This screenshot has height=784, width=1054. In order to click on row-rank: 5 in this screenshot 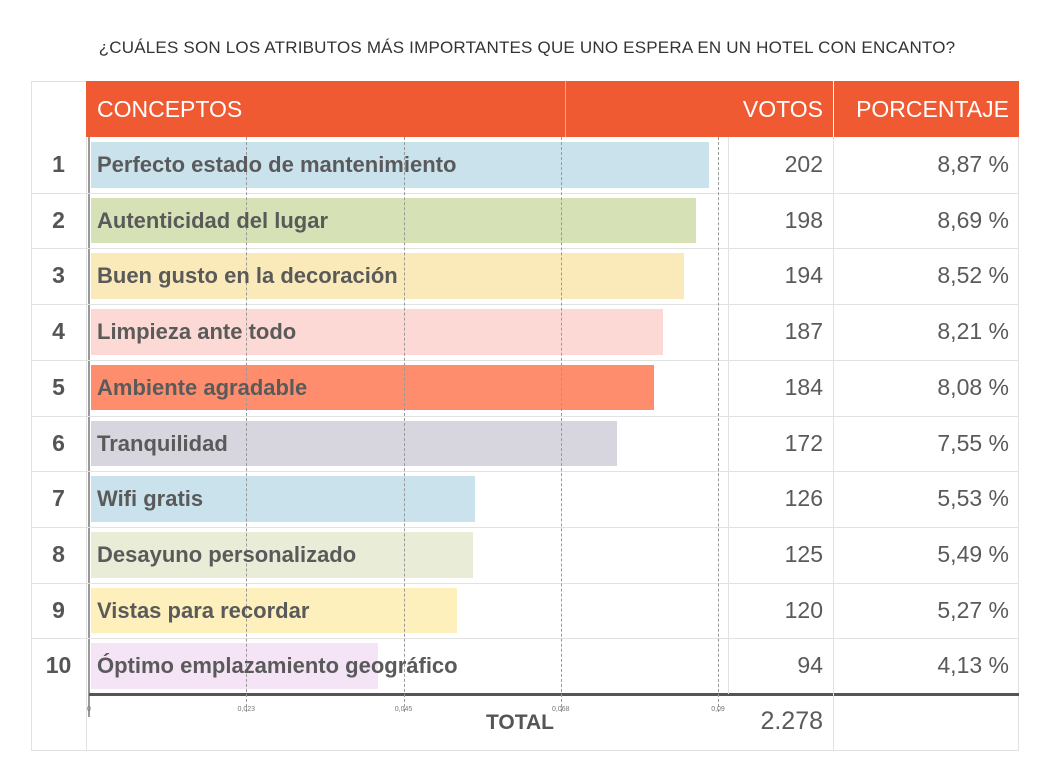, I will do `click(58, 386)`.